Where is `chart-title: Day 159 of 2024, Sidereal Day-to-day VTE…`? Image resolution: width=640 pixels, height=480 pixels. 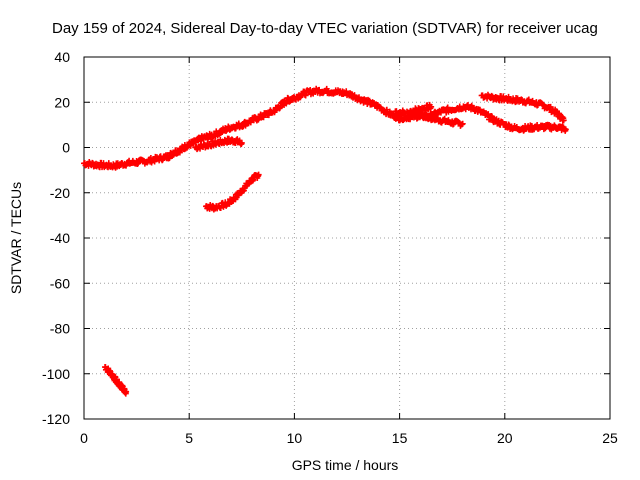 chart-title: Day 159 of 2024, Sidereal Day-to-day VTE… is located at coordinates (325, 28).